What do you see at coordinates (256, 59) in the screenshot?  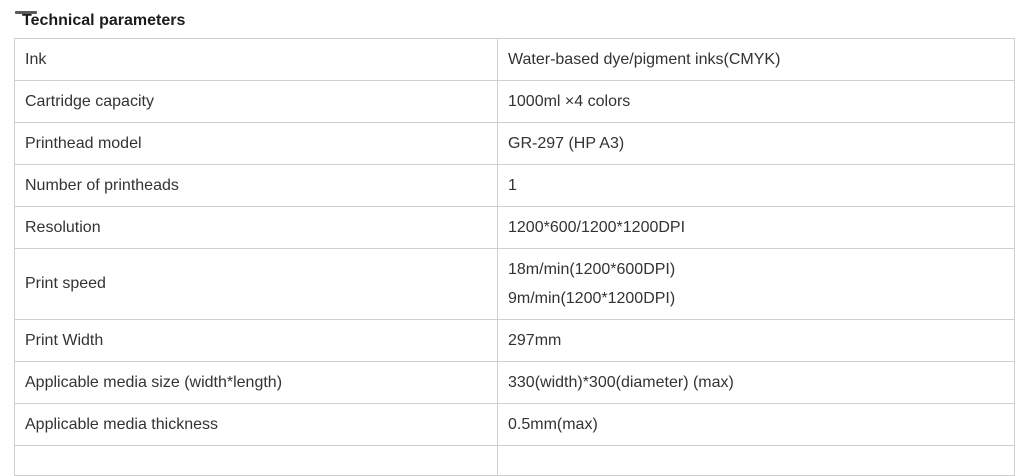 I see `param-name-cell: Ink` at bounding box center [256, 59].